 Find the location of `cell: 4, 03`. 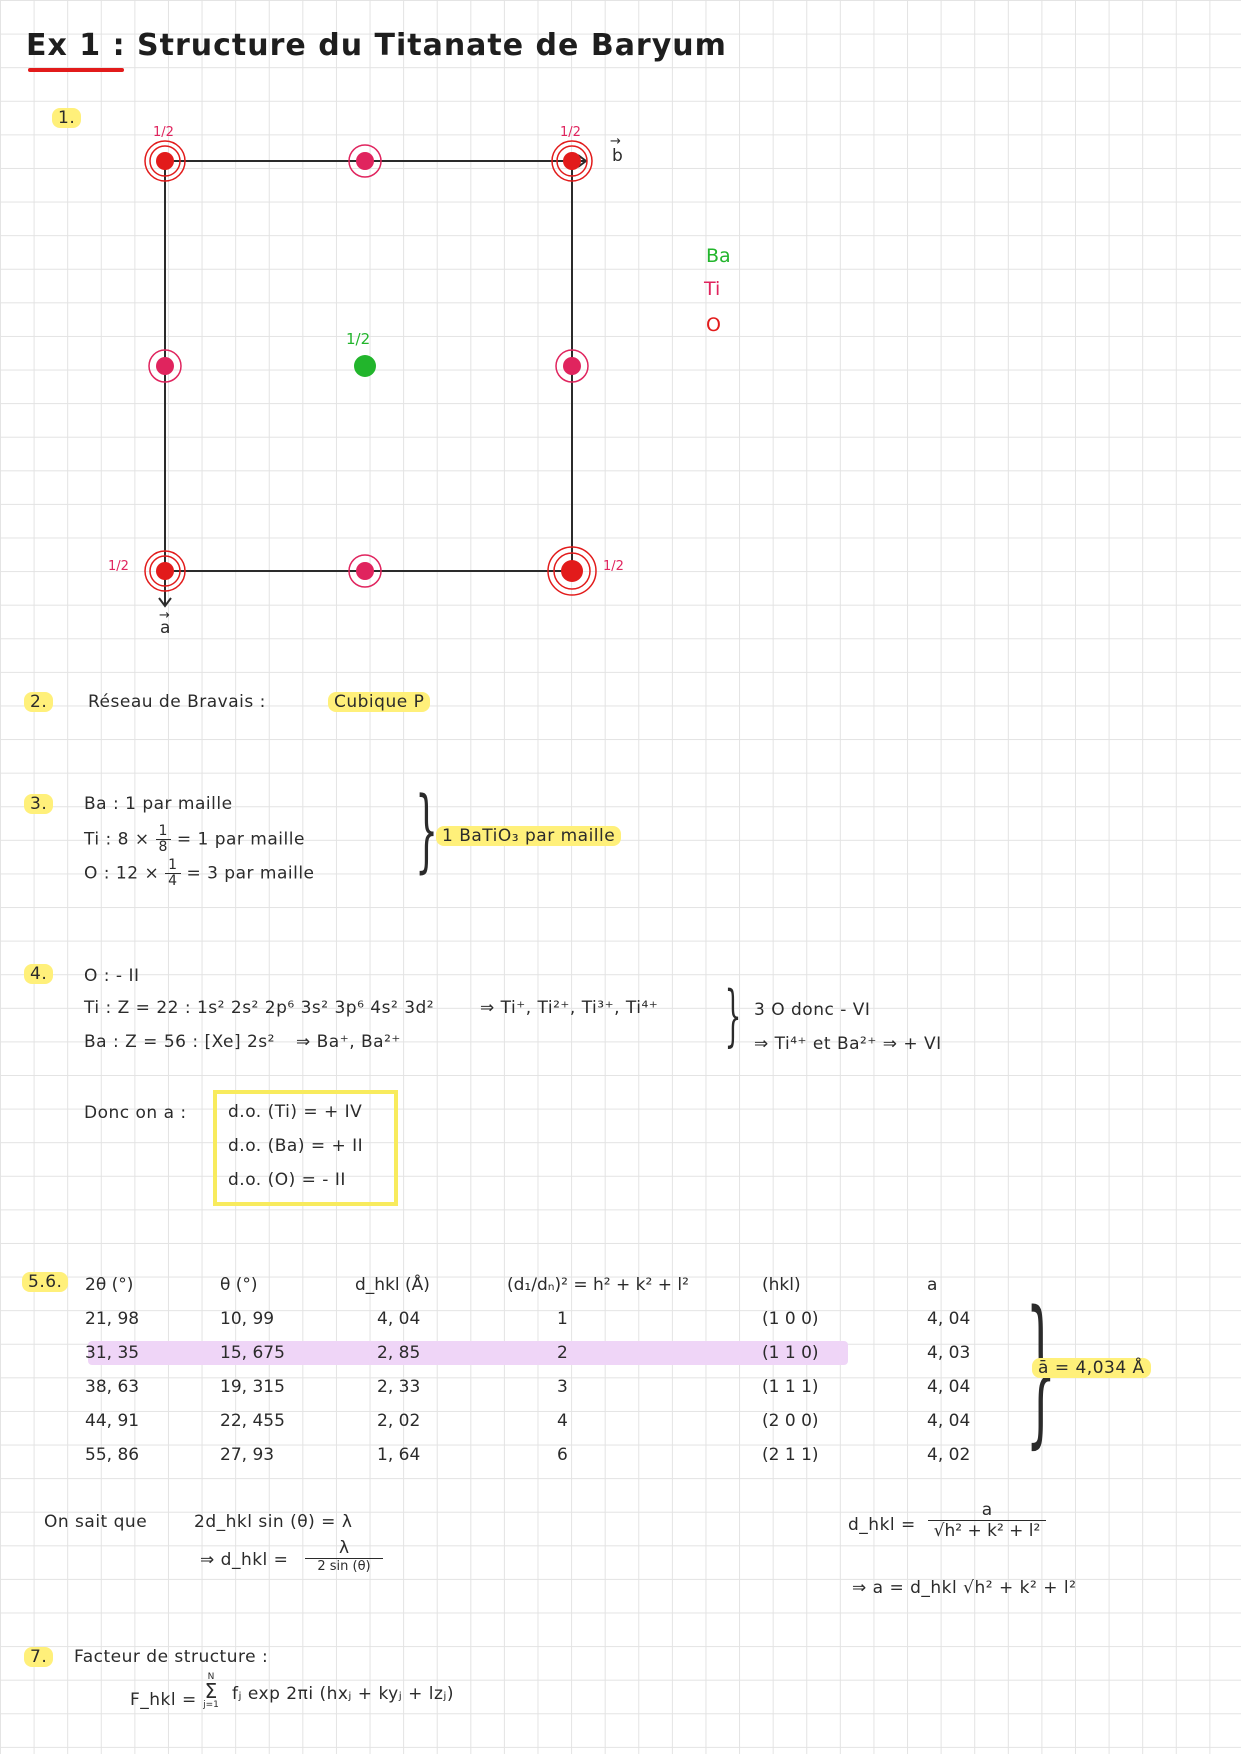

cell: 4, 03 is located at coordinates (949, 1353).